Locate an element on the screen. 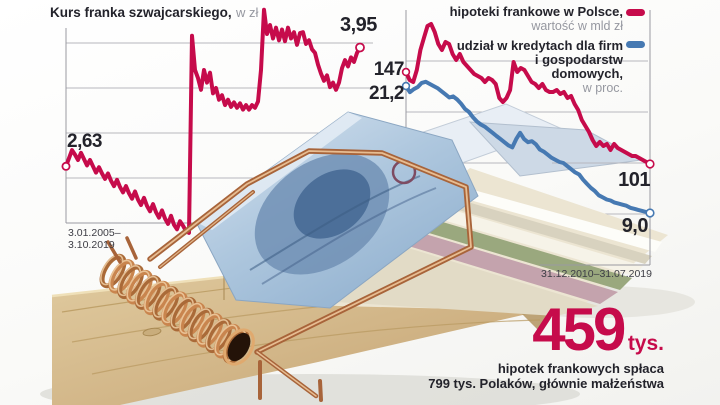 The height and width of the screenshot is (405, 720). page-title-unit: w zł is located at coordinates (247, 12).